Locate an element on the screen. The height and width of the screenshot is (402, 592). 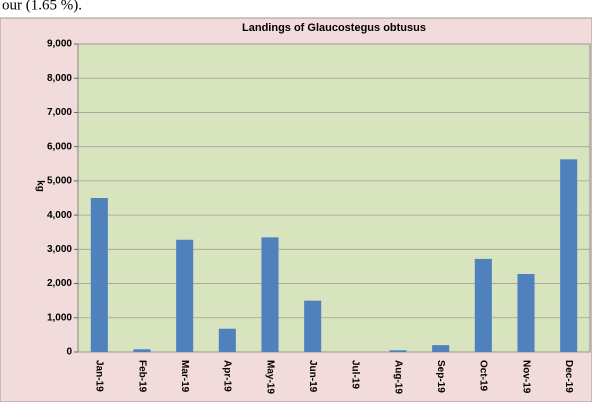
x-tick-label: Oct-19 is located at coordinates (483, 376).